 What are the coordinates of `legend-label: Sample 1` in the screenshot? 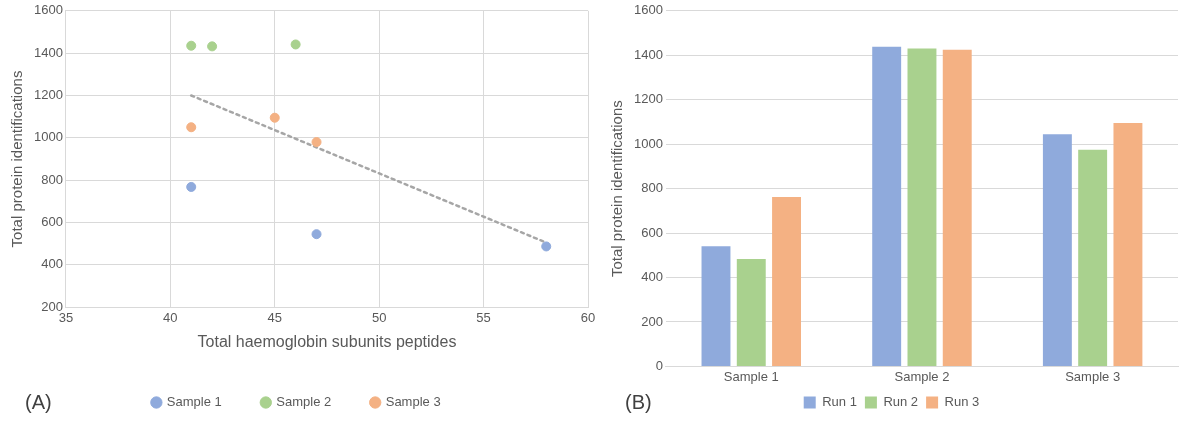 It's located at (194, 402).